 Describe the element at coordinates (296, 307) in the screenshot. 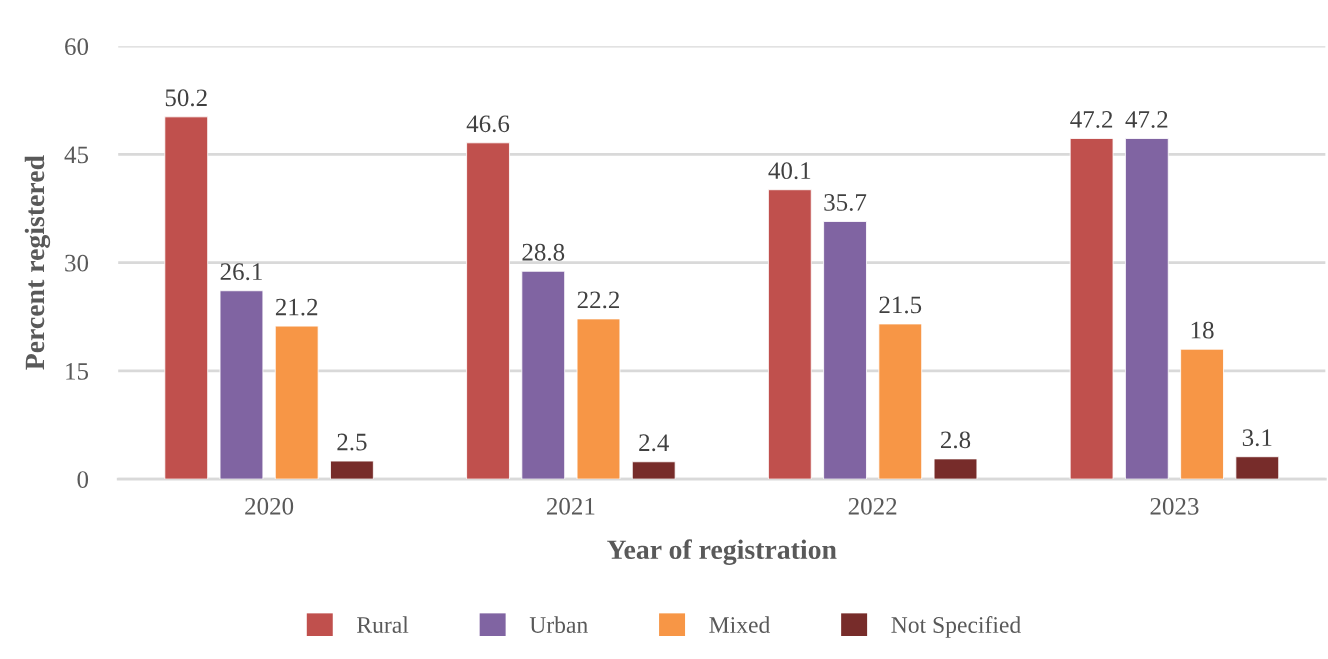

I see `data-label: 21.2` at that location.